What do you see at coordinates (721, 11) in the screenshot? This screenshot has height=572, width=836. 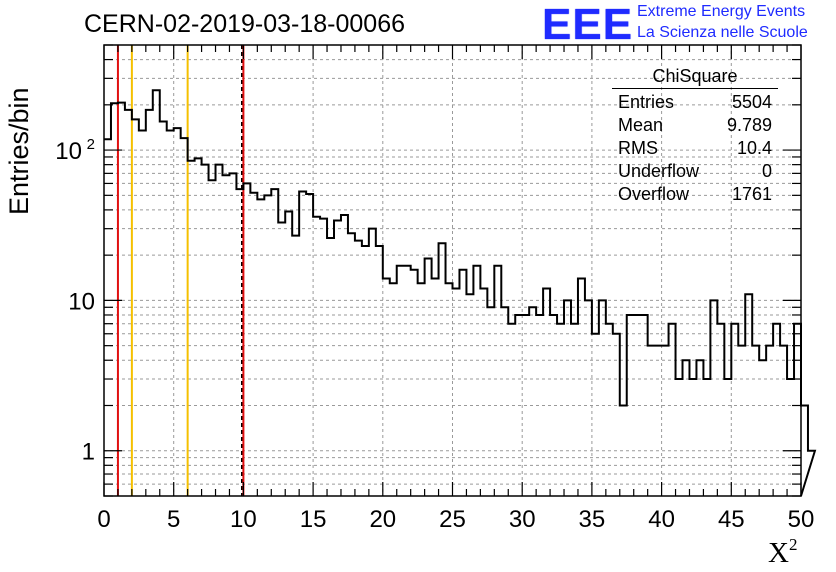 I see `logo-line-1: Extreme Energy Events` at bounding box center [721, 11].